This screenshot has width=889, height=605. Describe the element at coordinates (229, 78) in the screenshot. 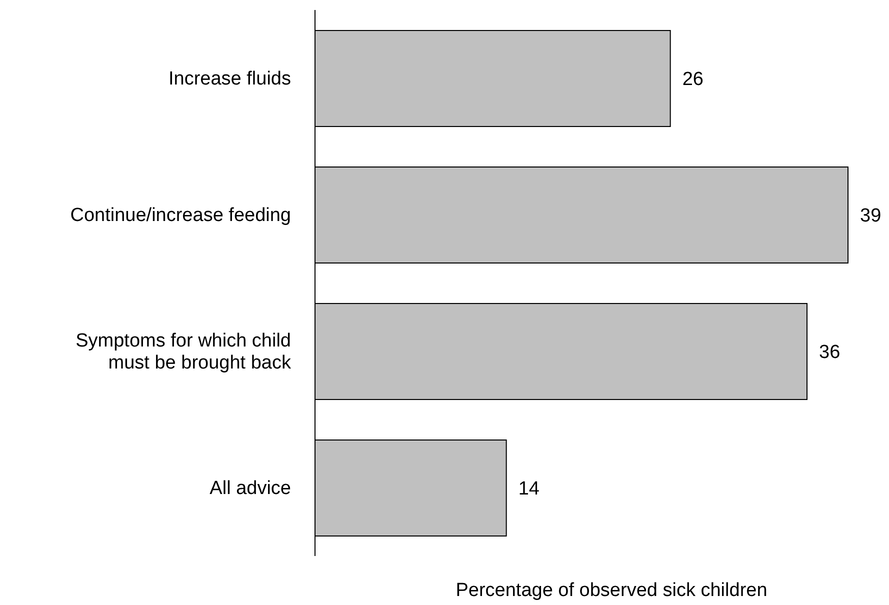

I see `y-tick-label: Increase fluids` at that location.